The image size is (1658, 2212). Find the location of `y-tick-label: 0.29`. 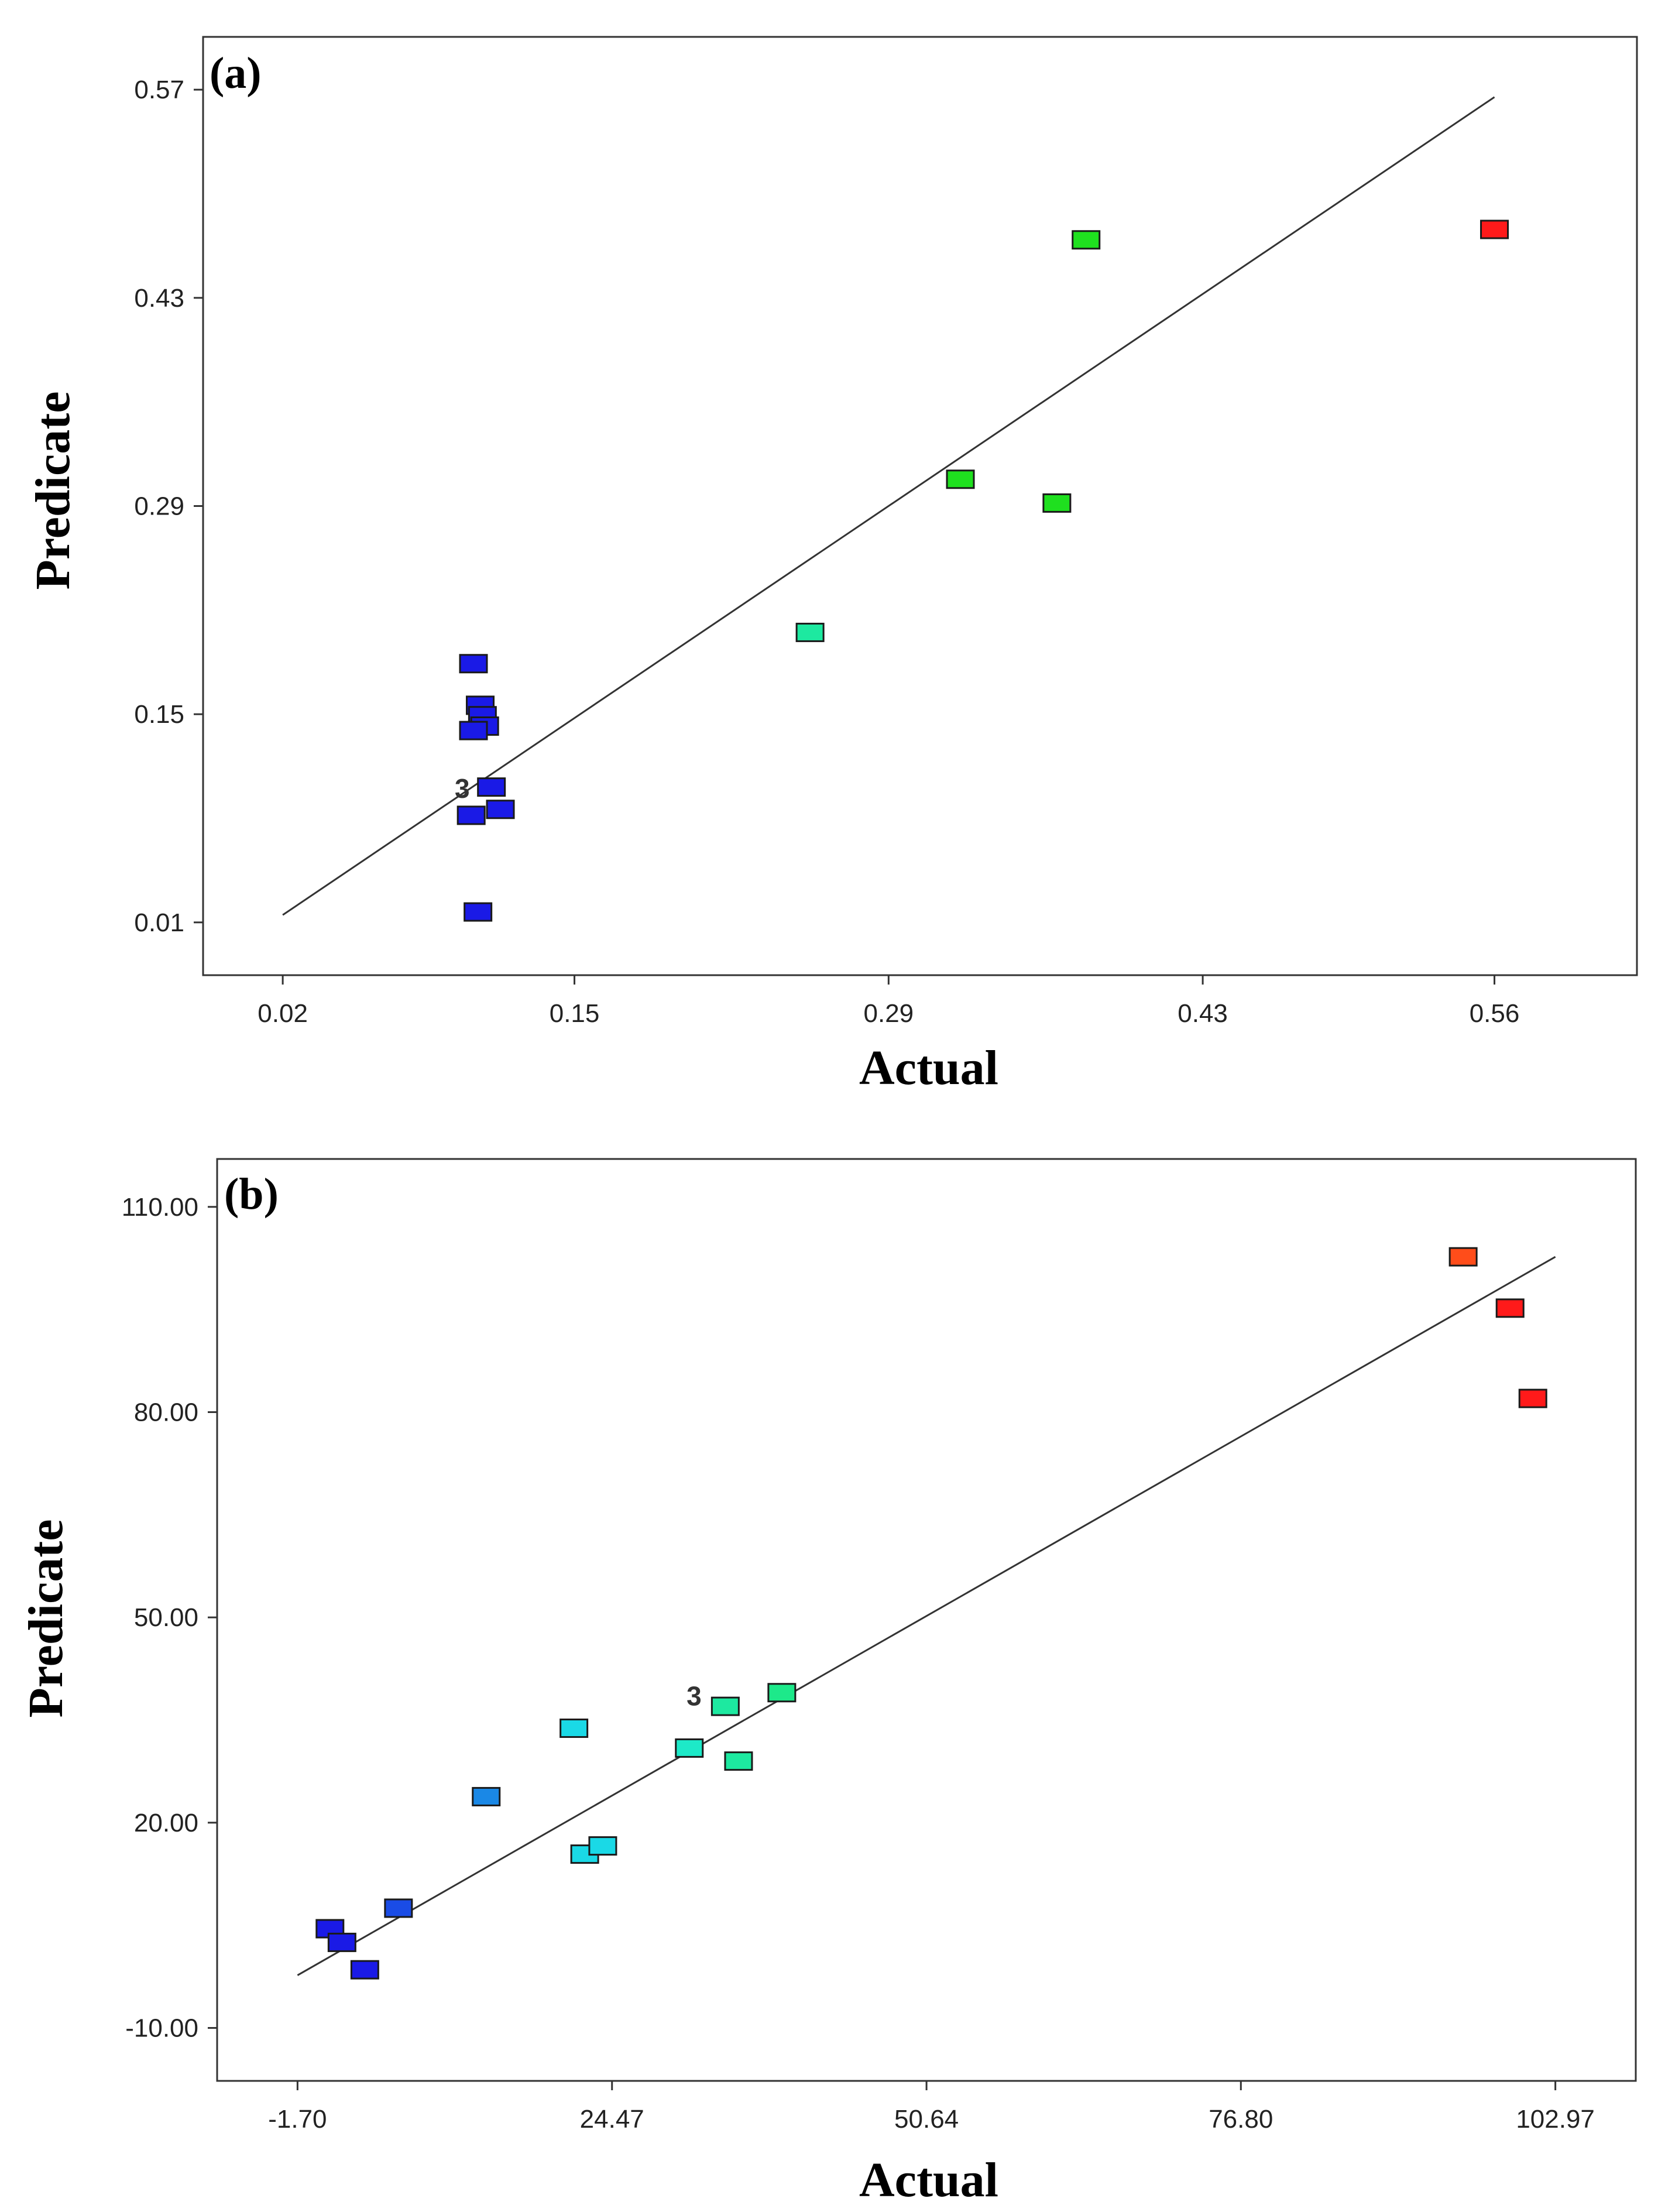

y-tick-label: 0.29 is located at coordinates (159, 506).